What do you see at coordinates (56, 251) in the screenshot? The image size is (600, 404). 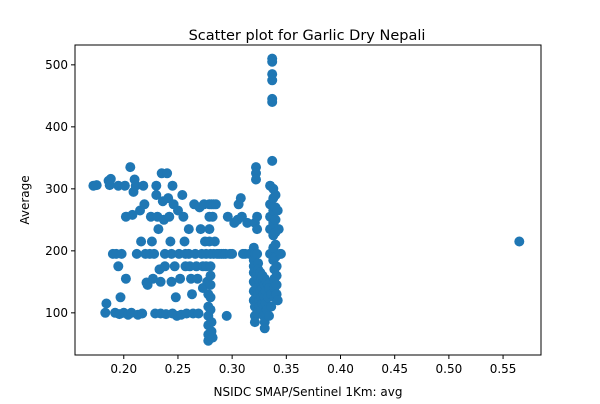 I see `y-tick-label: 200` at bounding box center [56, 251].